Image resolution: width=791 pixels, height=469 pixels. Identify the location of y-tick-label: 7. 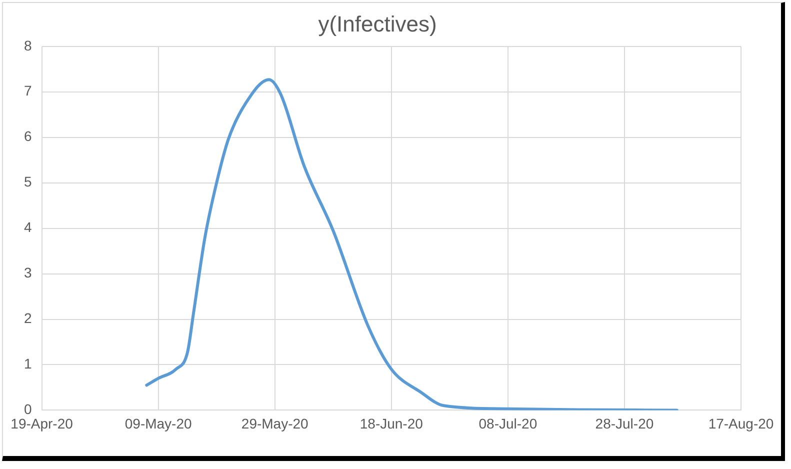
(28, 90).